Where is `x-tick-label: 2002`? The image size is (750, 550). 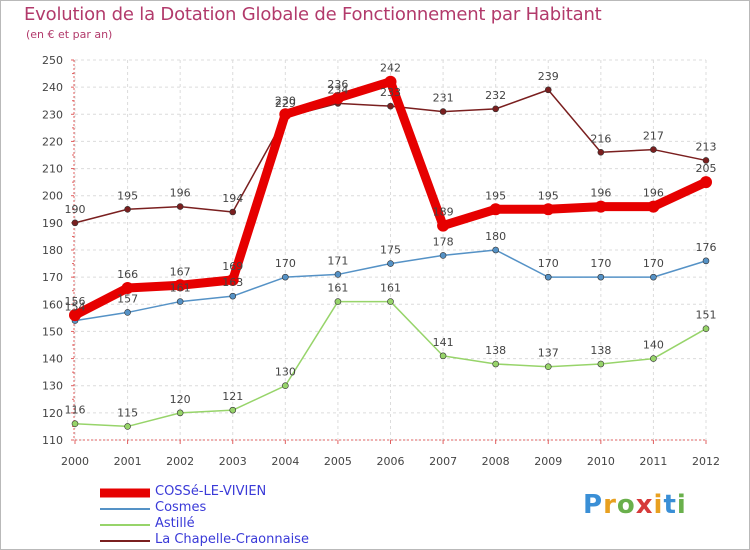
x-tick-label: 2002 is located at coordinates (180, 461).